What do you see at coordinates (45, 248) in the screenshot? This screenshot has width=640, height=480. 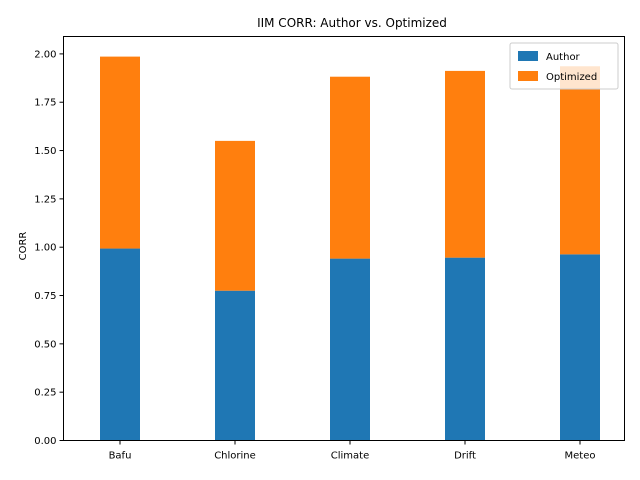 I see `y-tick-label: 1.00` at bounding box center [45, 248].